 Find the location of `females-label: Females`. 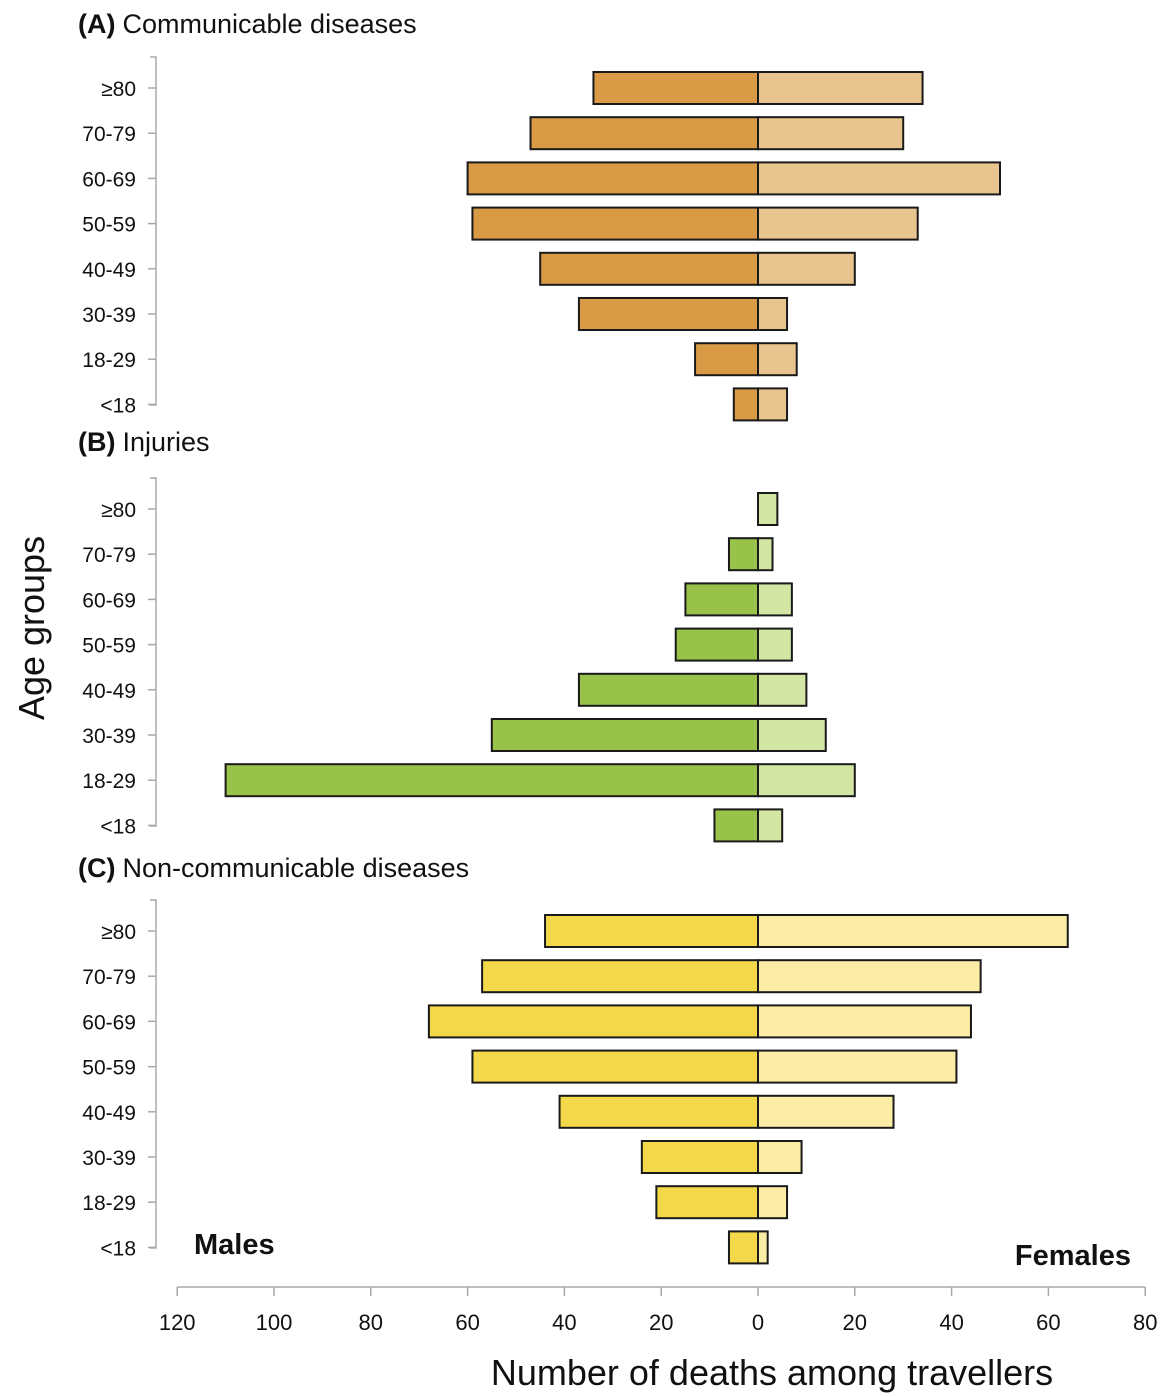

females-label: Females is located at coordinates (1073, 1256).